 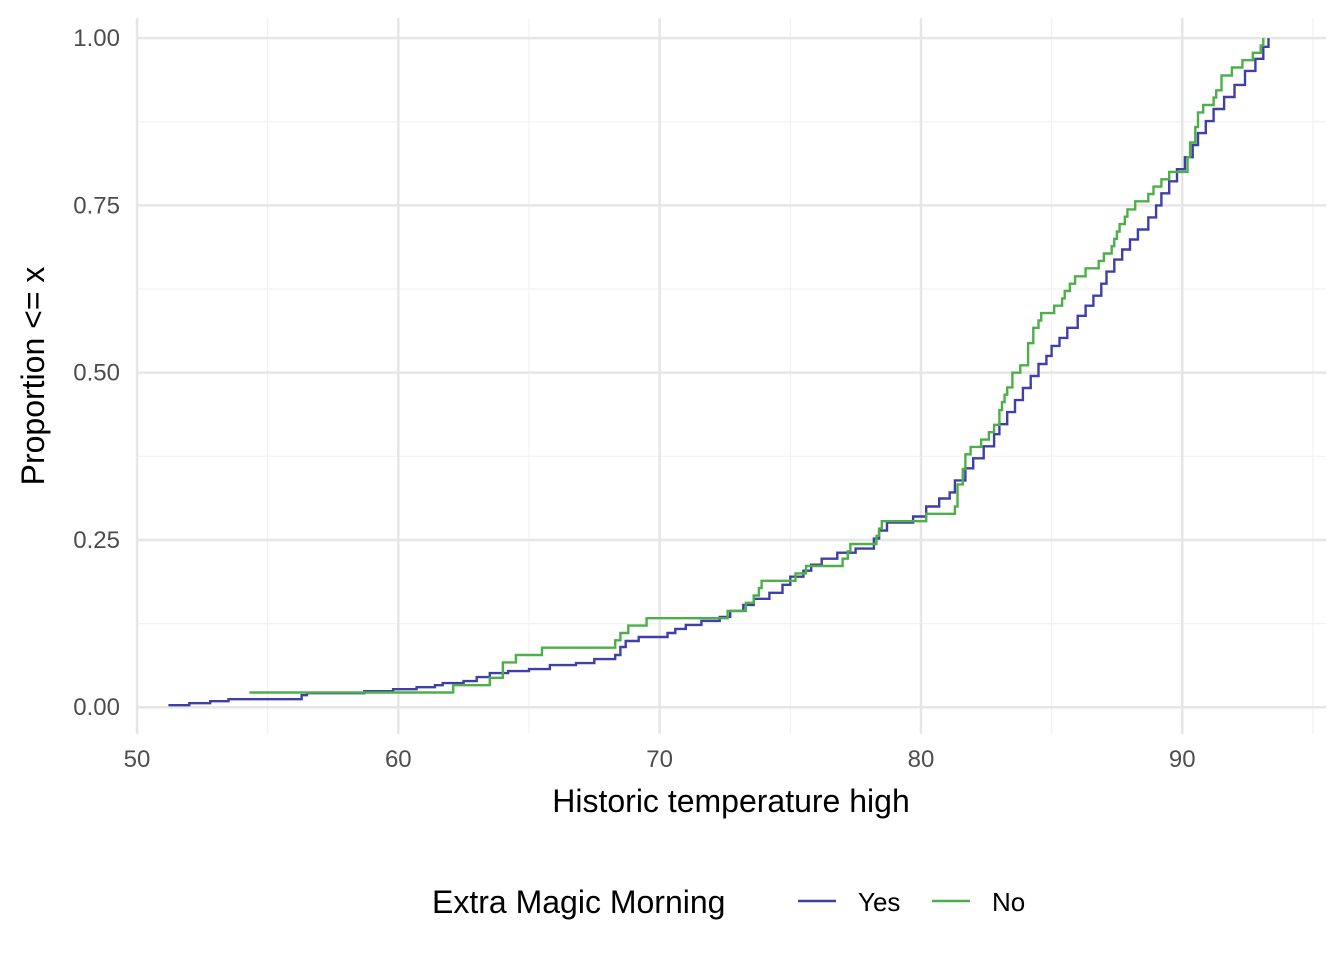 I want to click on y-axis-ticks: 0.00 0.25 0.50 0.75 1.00, so click(x=96, y=373).